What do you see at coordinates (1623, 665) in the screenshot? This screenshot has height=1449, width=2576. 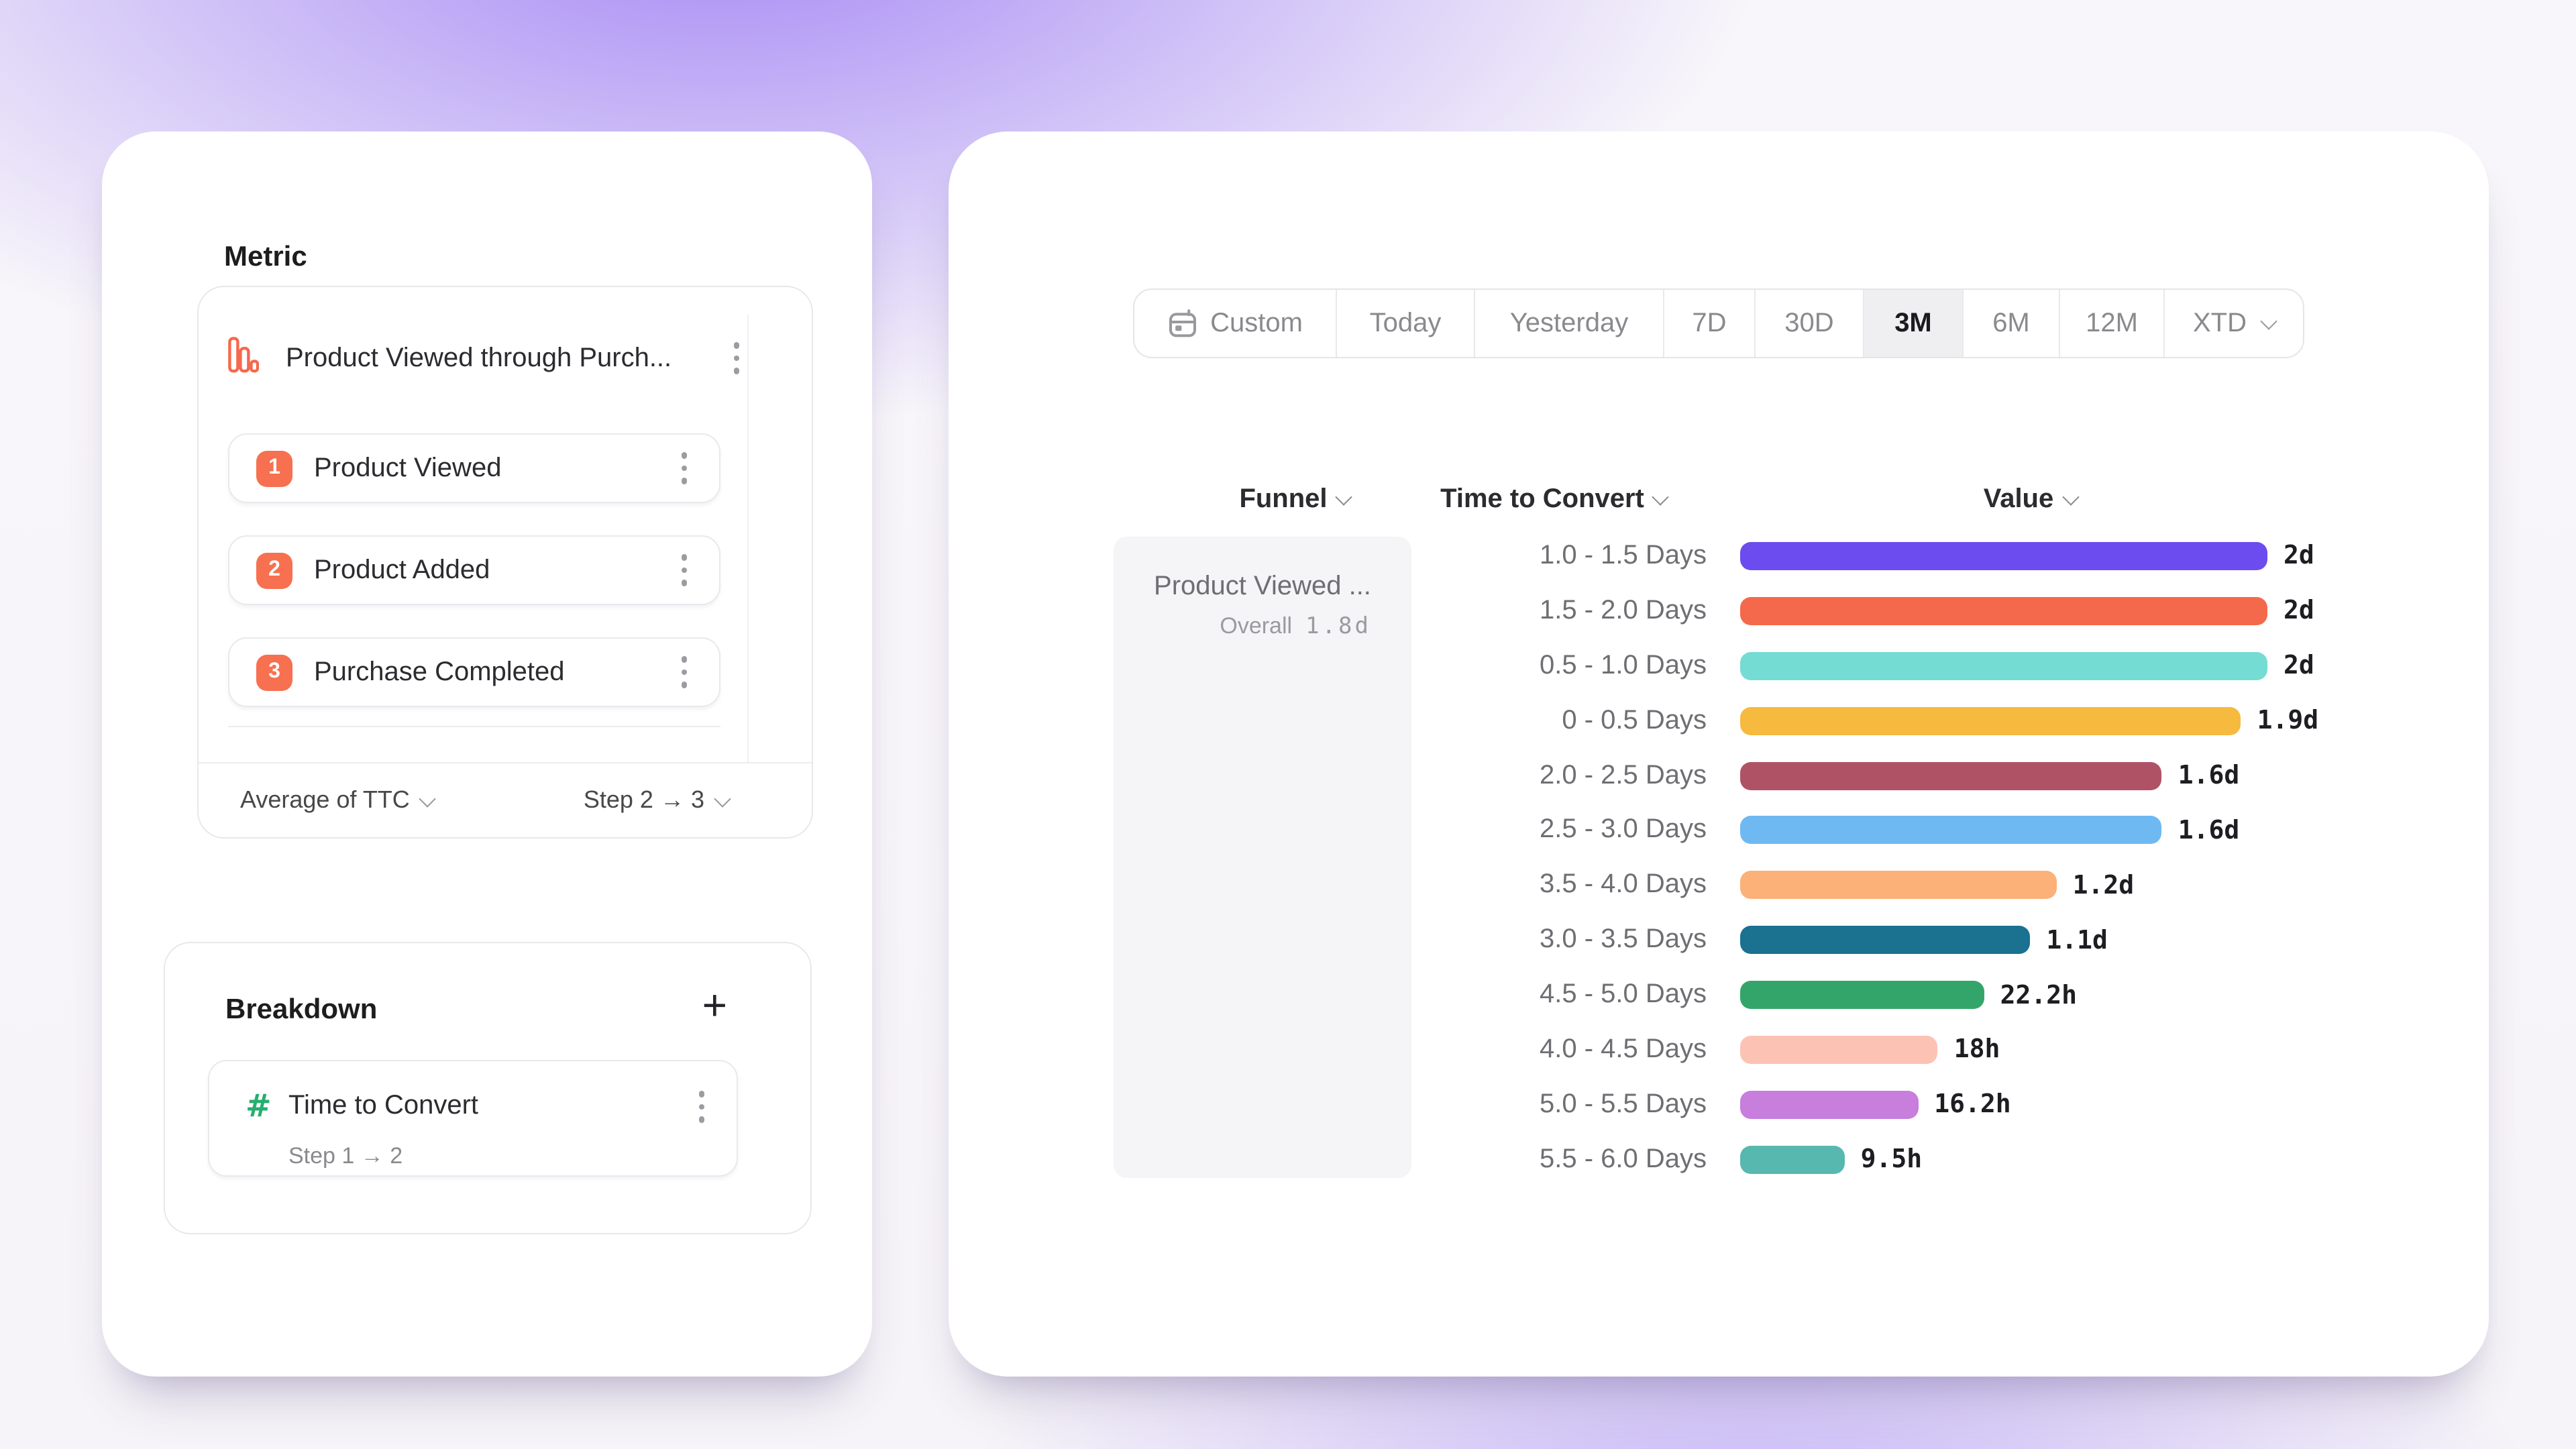 I see `bucket-label: 0.5 - 1.0 Days` at bounding box center [1623, 665].